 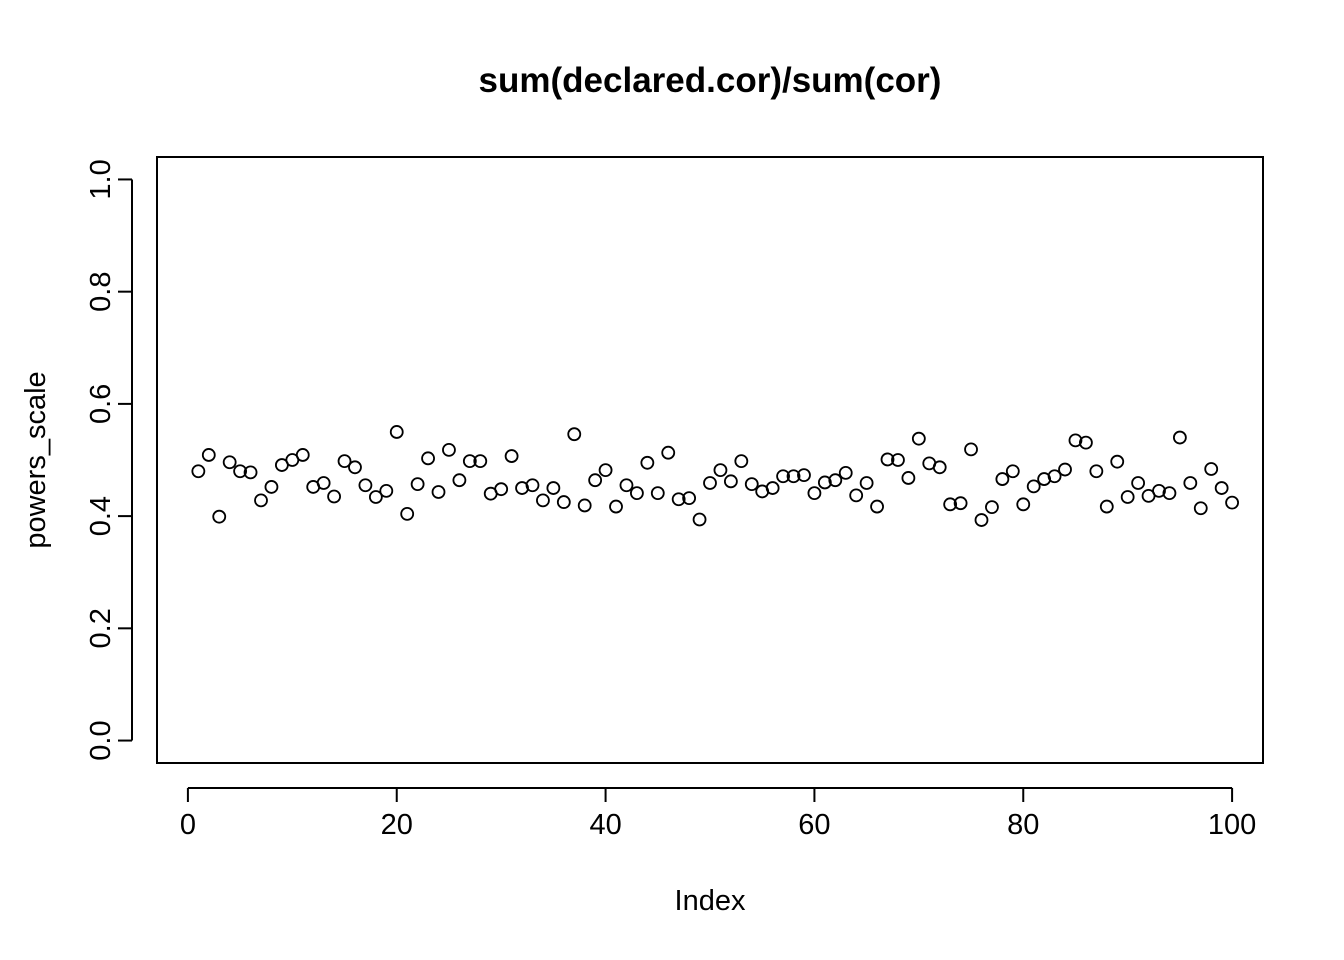 What do you see at coordinates (101, 179) in the screenshot?
I see `y-tick-label: 1.0` at bounding box center [101, 179].